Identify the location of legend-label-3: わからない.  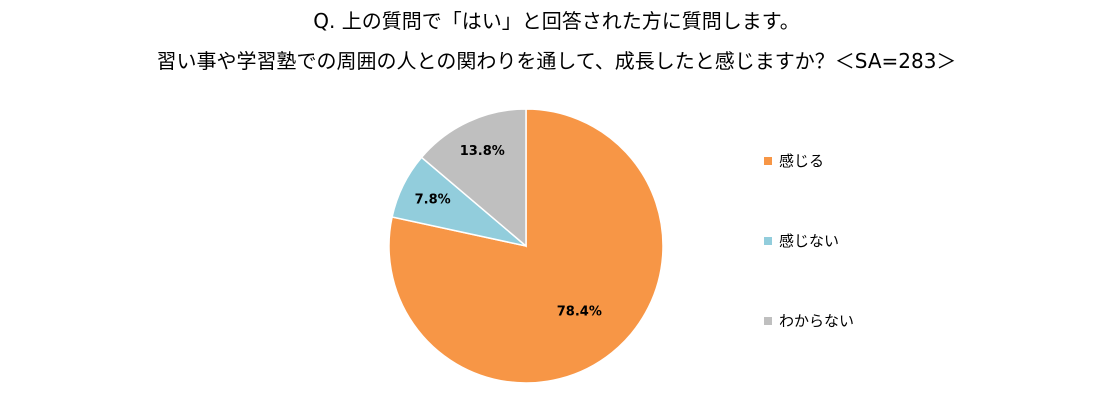
(816, 321).